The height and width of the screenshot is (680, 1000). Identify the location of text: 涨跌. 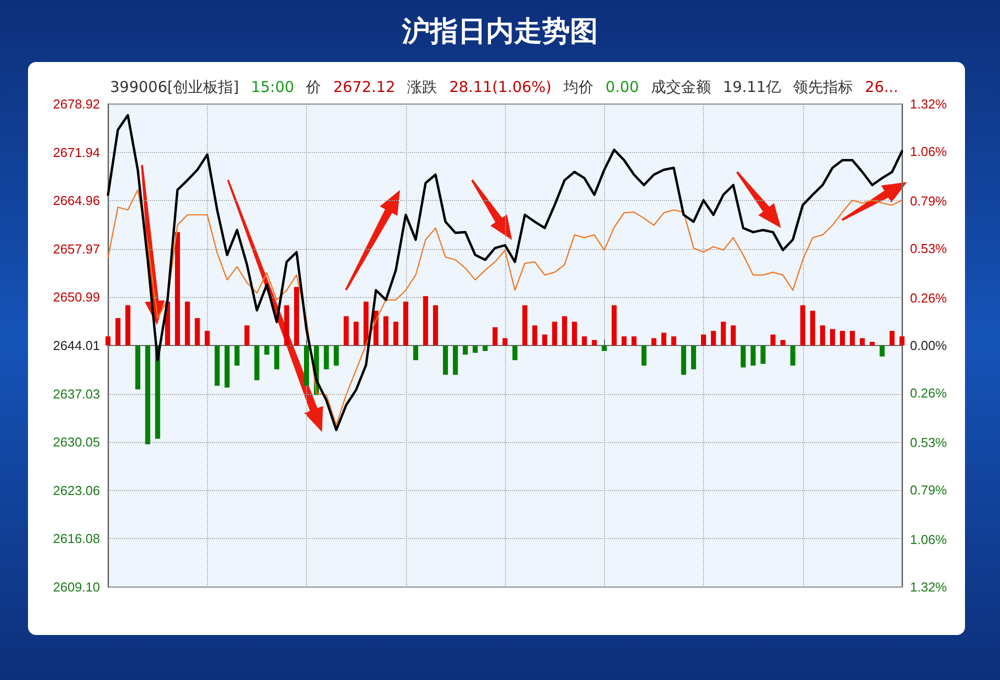
(422, 87).